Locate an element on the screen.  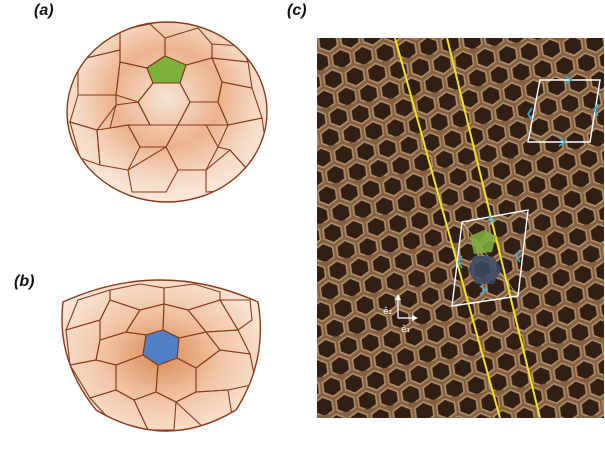
panel-a-dome is located at coordinates (167, 112).